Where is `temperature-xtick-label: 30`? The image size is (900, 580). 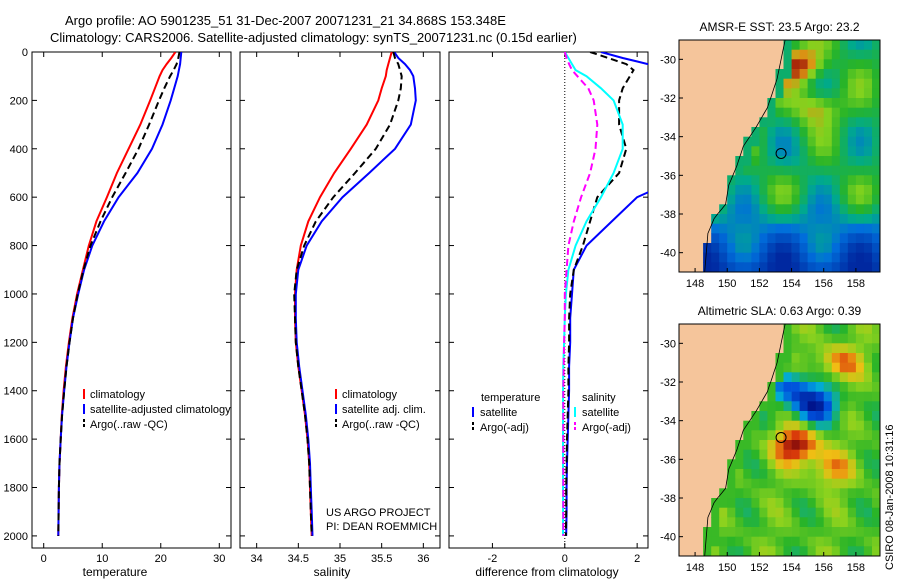
temperature-xtick-label: 30 is located at coordinates (219, 559).